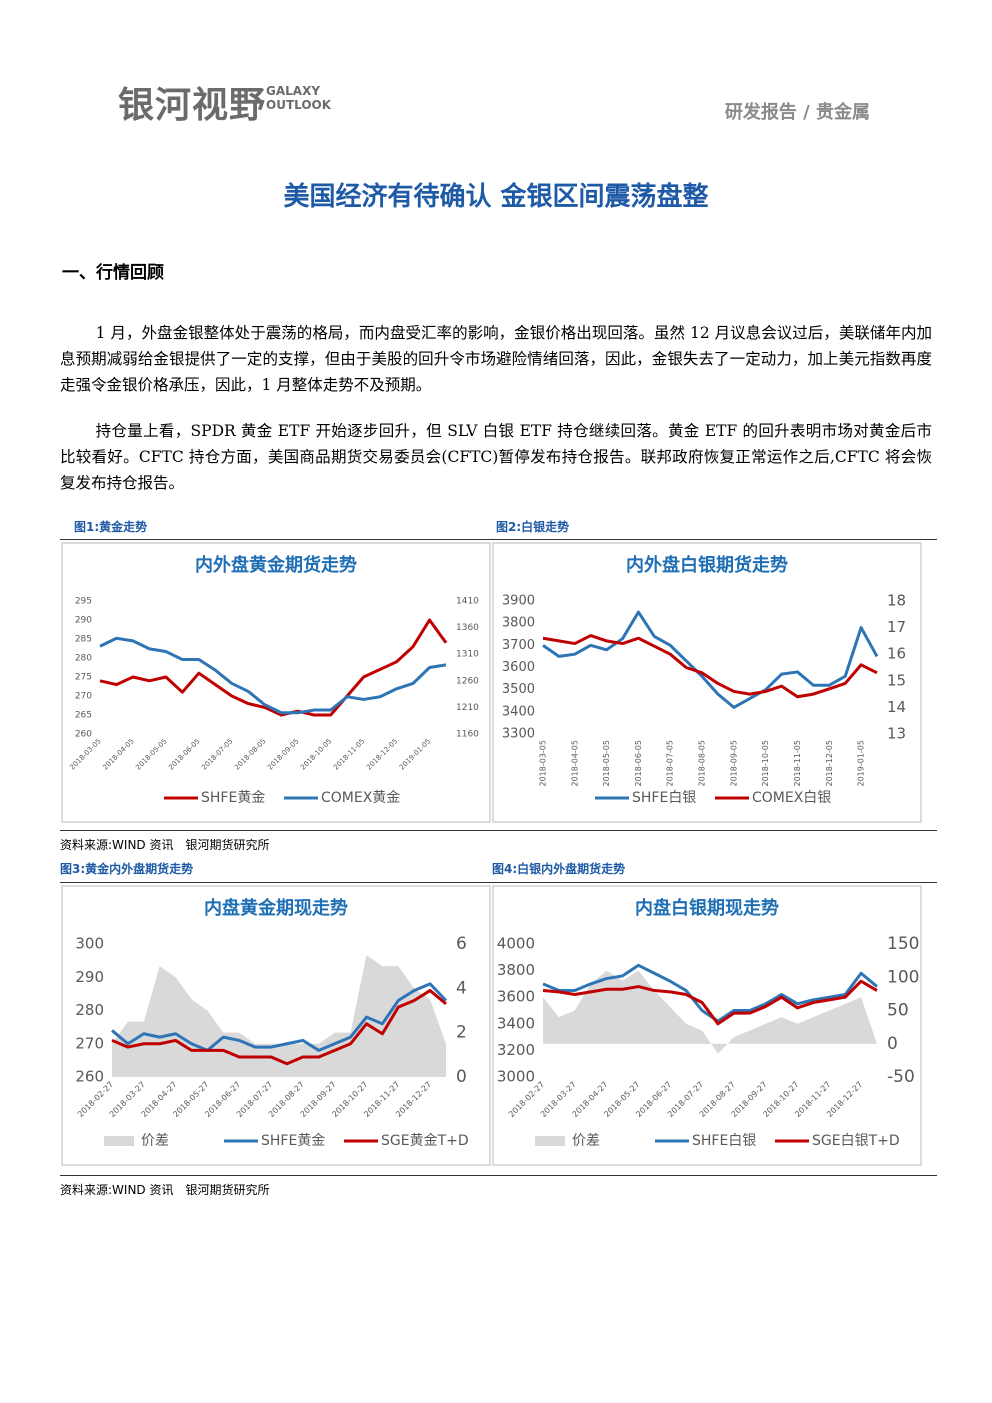  I want to click on y2-tick-label: 2, so click(461, 1033).